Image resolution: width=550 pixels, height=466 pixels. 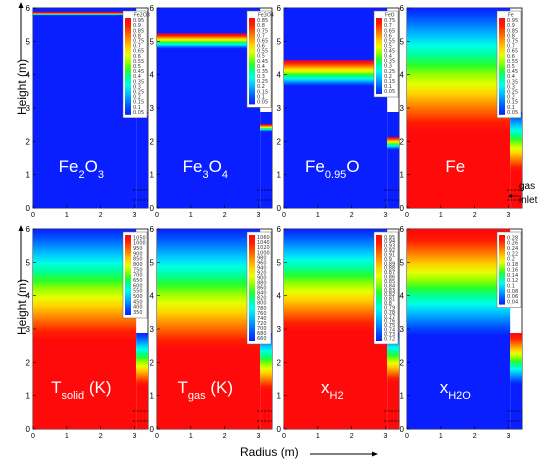 What do you see at coordinates (81, 169) in the screenshot?
I see `panel-label-0: Fe2O3` at bounding box center [81, 169].